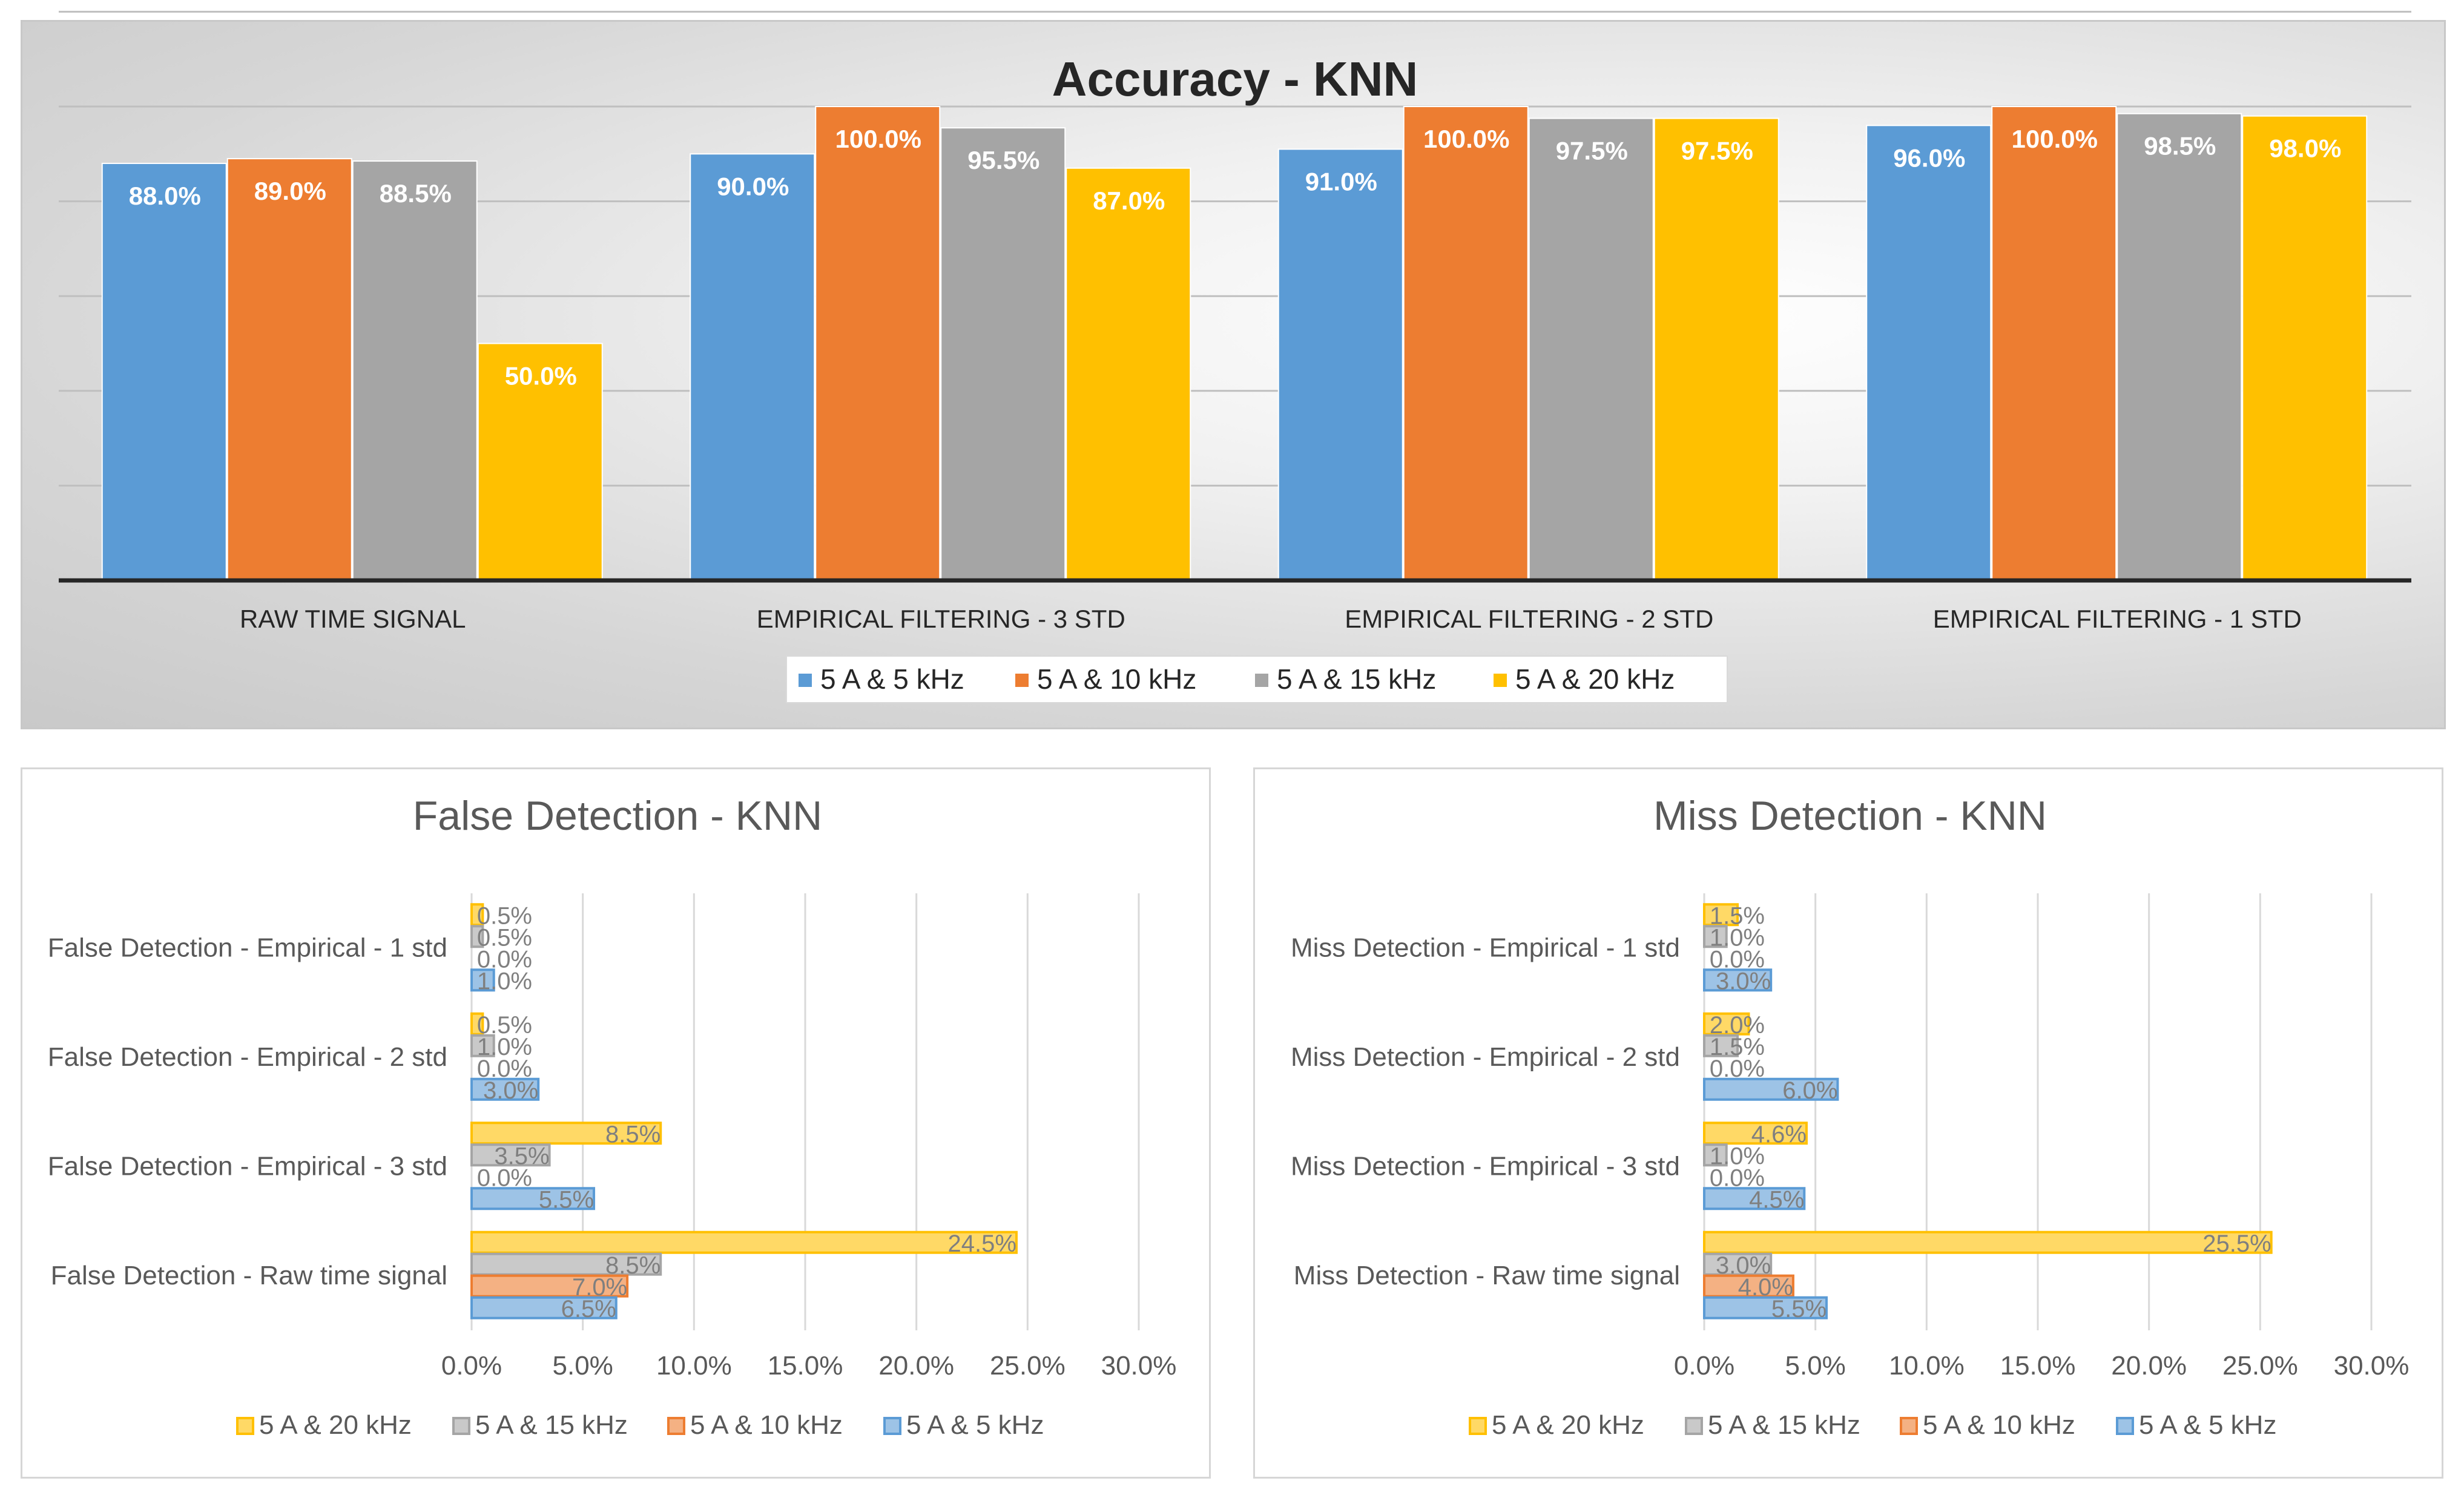  I want to click on data-label: 90.0%, so click(753, 186).